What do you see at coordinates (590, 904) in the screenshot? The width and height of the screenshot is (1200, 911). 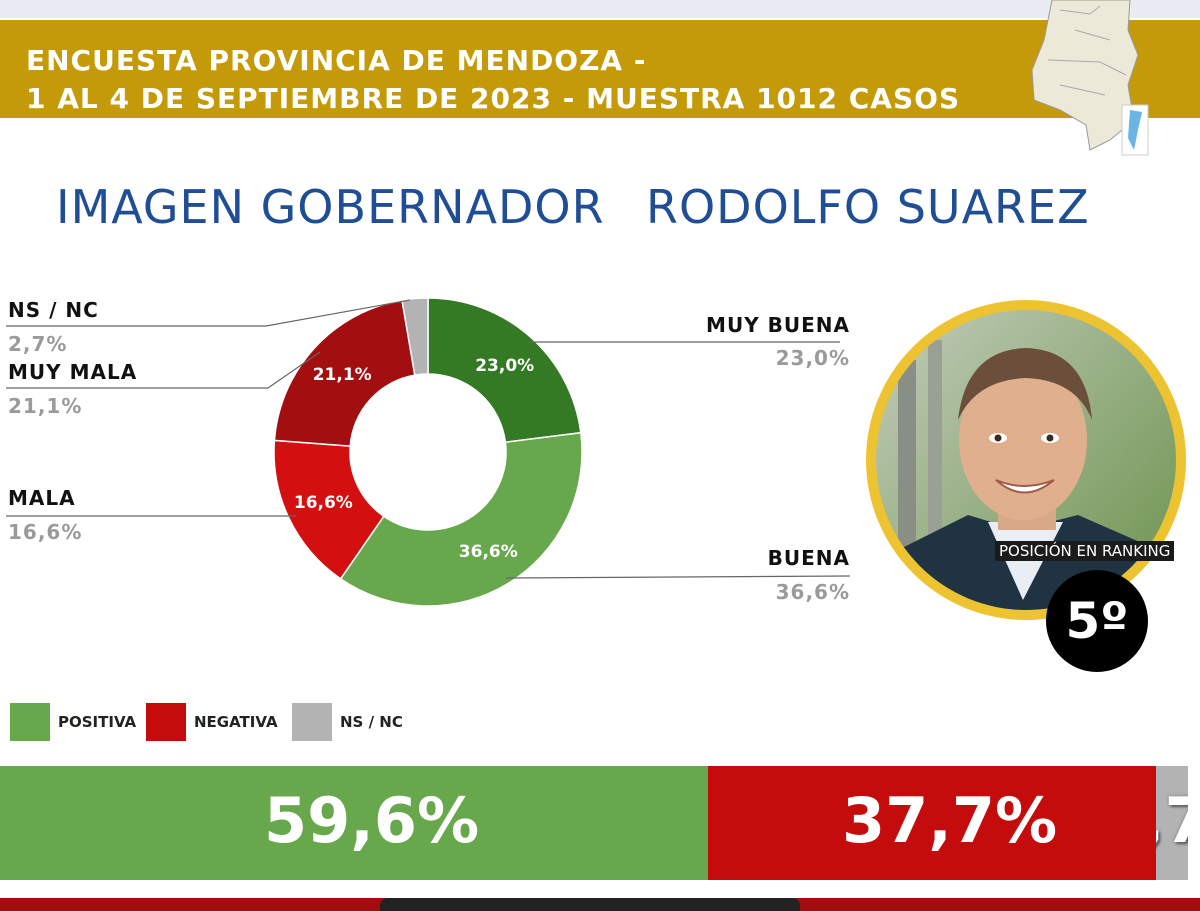 I see `bottom-tab` at bounding box center [590, 904].